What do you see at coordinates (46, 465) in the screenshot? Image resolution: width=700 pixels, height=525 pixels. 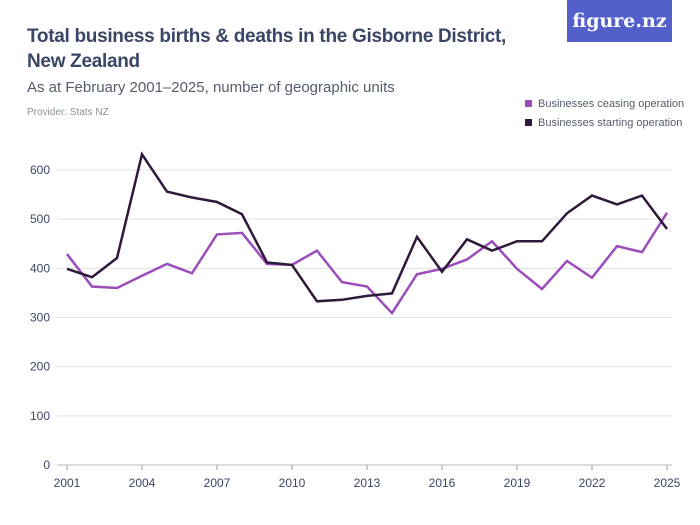 I see `y-tick-label: 0` at bounding box center [46, 465].